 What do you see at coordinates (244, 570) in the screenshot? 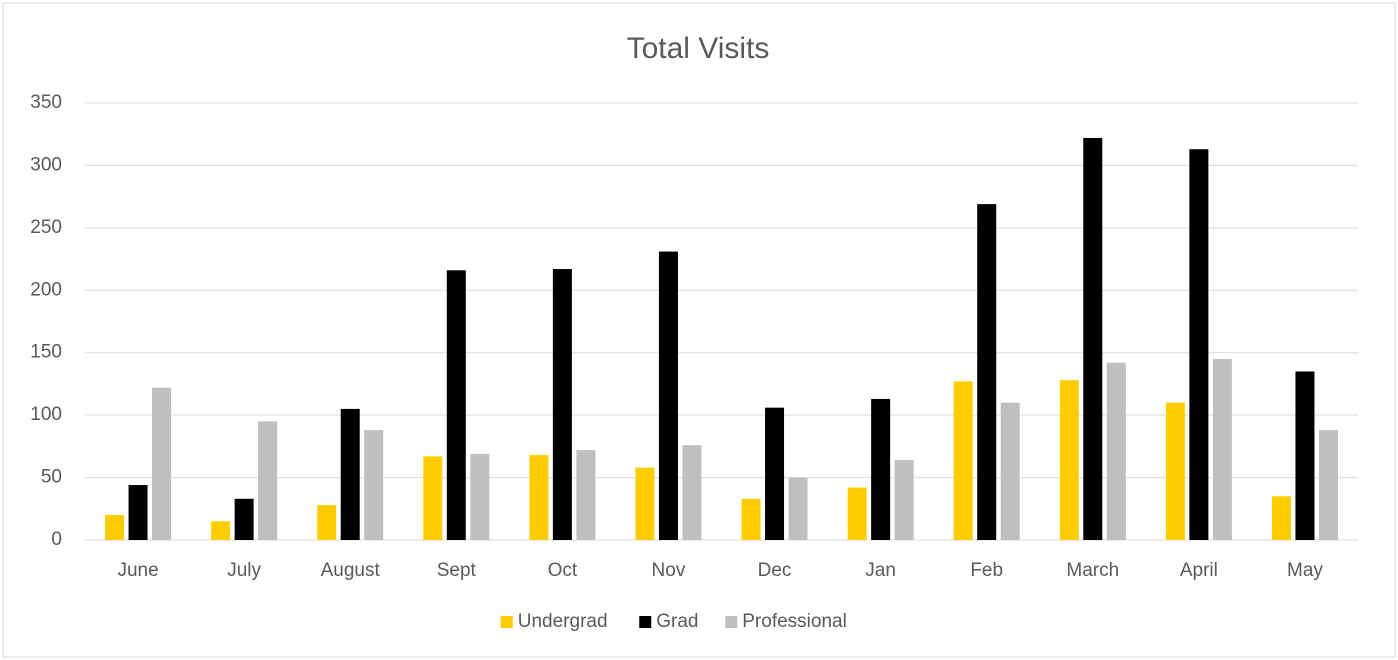
I see `x-tick-label: July` at bounding box center [244, 570].